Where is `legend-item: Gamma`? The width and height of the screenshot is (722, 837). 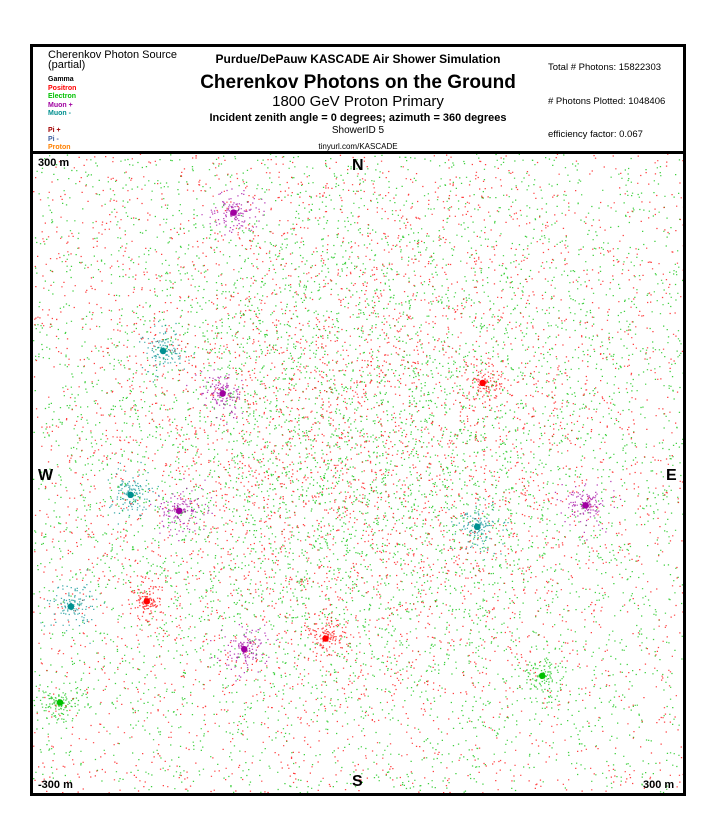
legend-item: Gamma is located at coordinates (61, 79).